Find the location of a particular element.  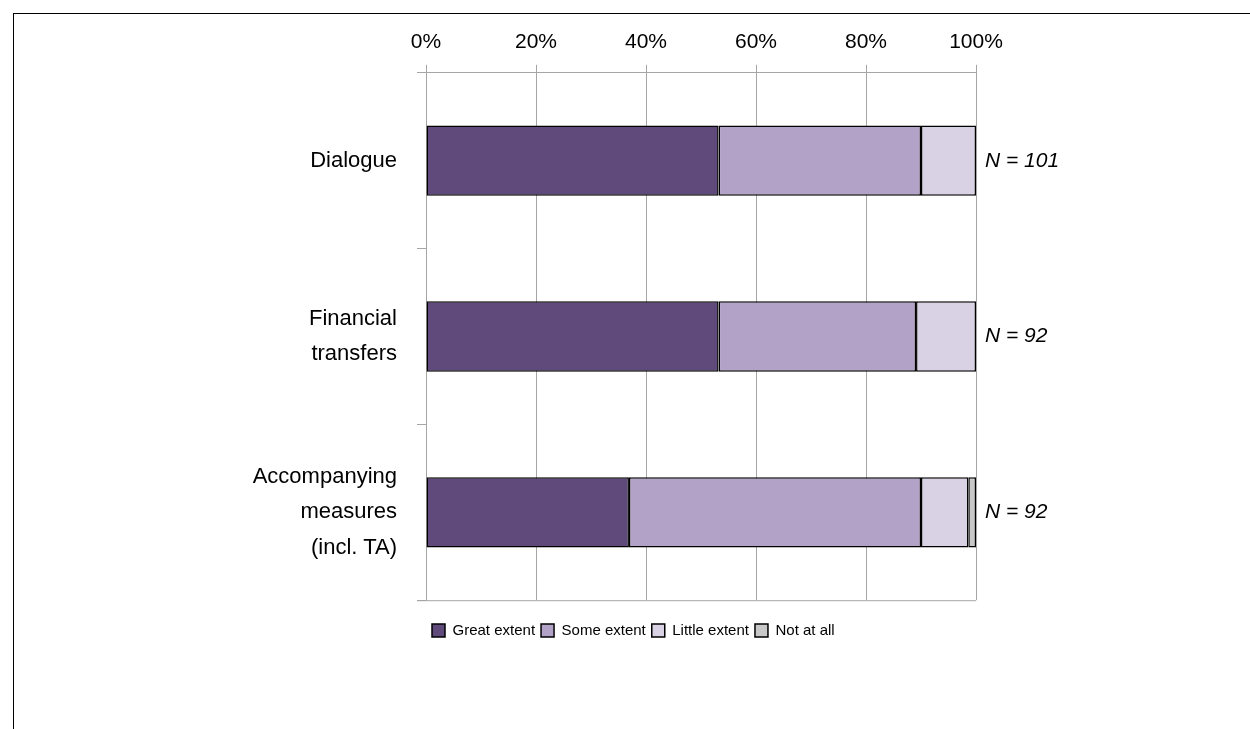

x-tick-label: 80% is located at coordinates (866, 40).